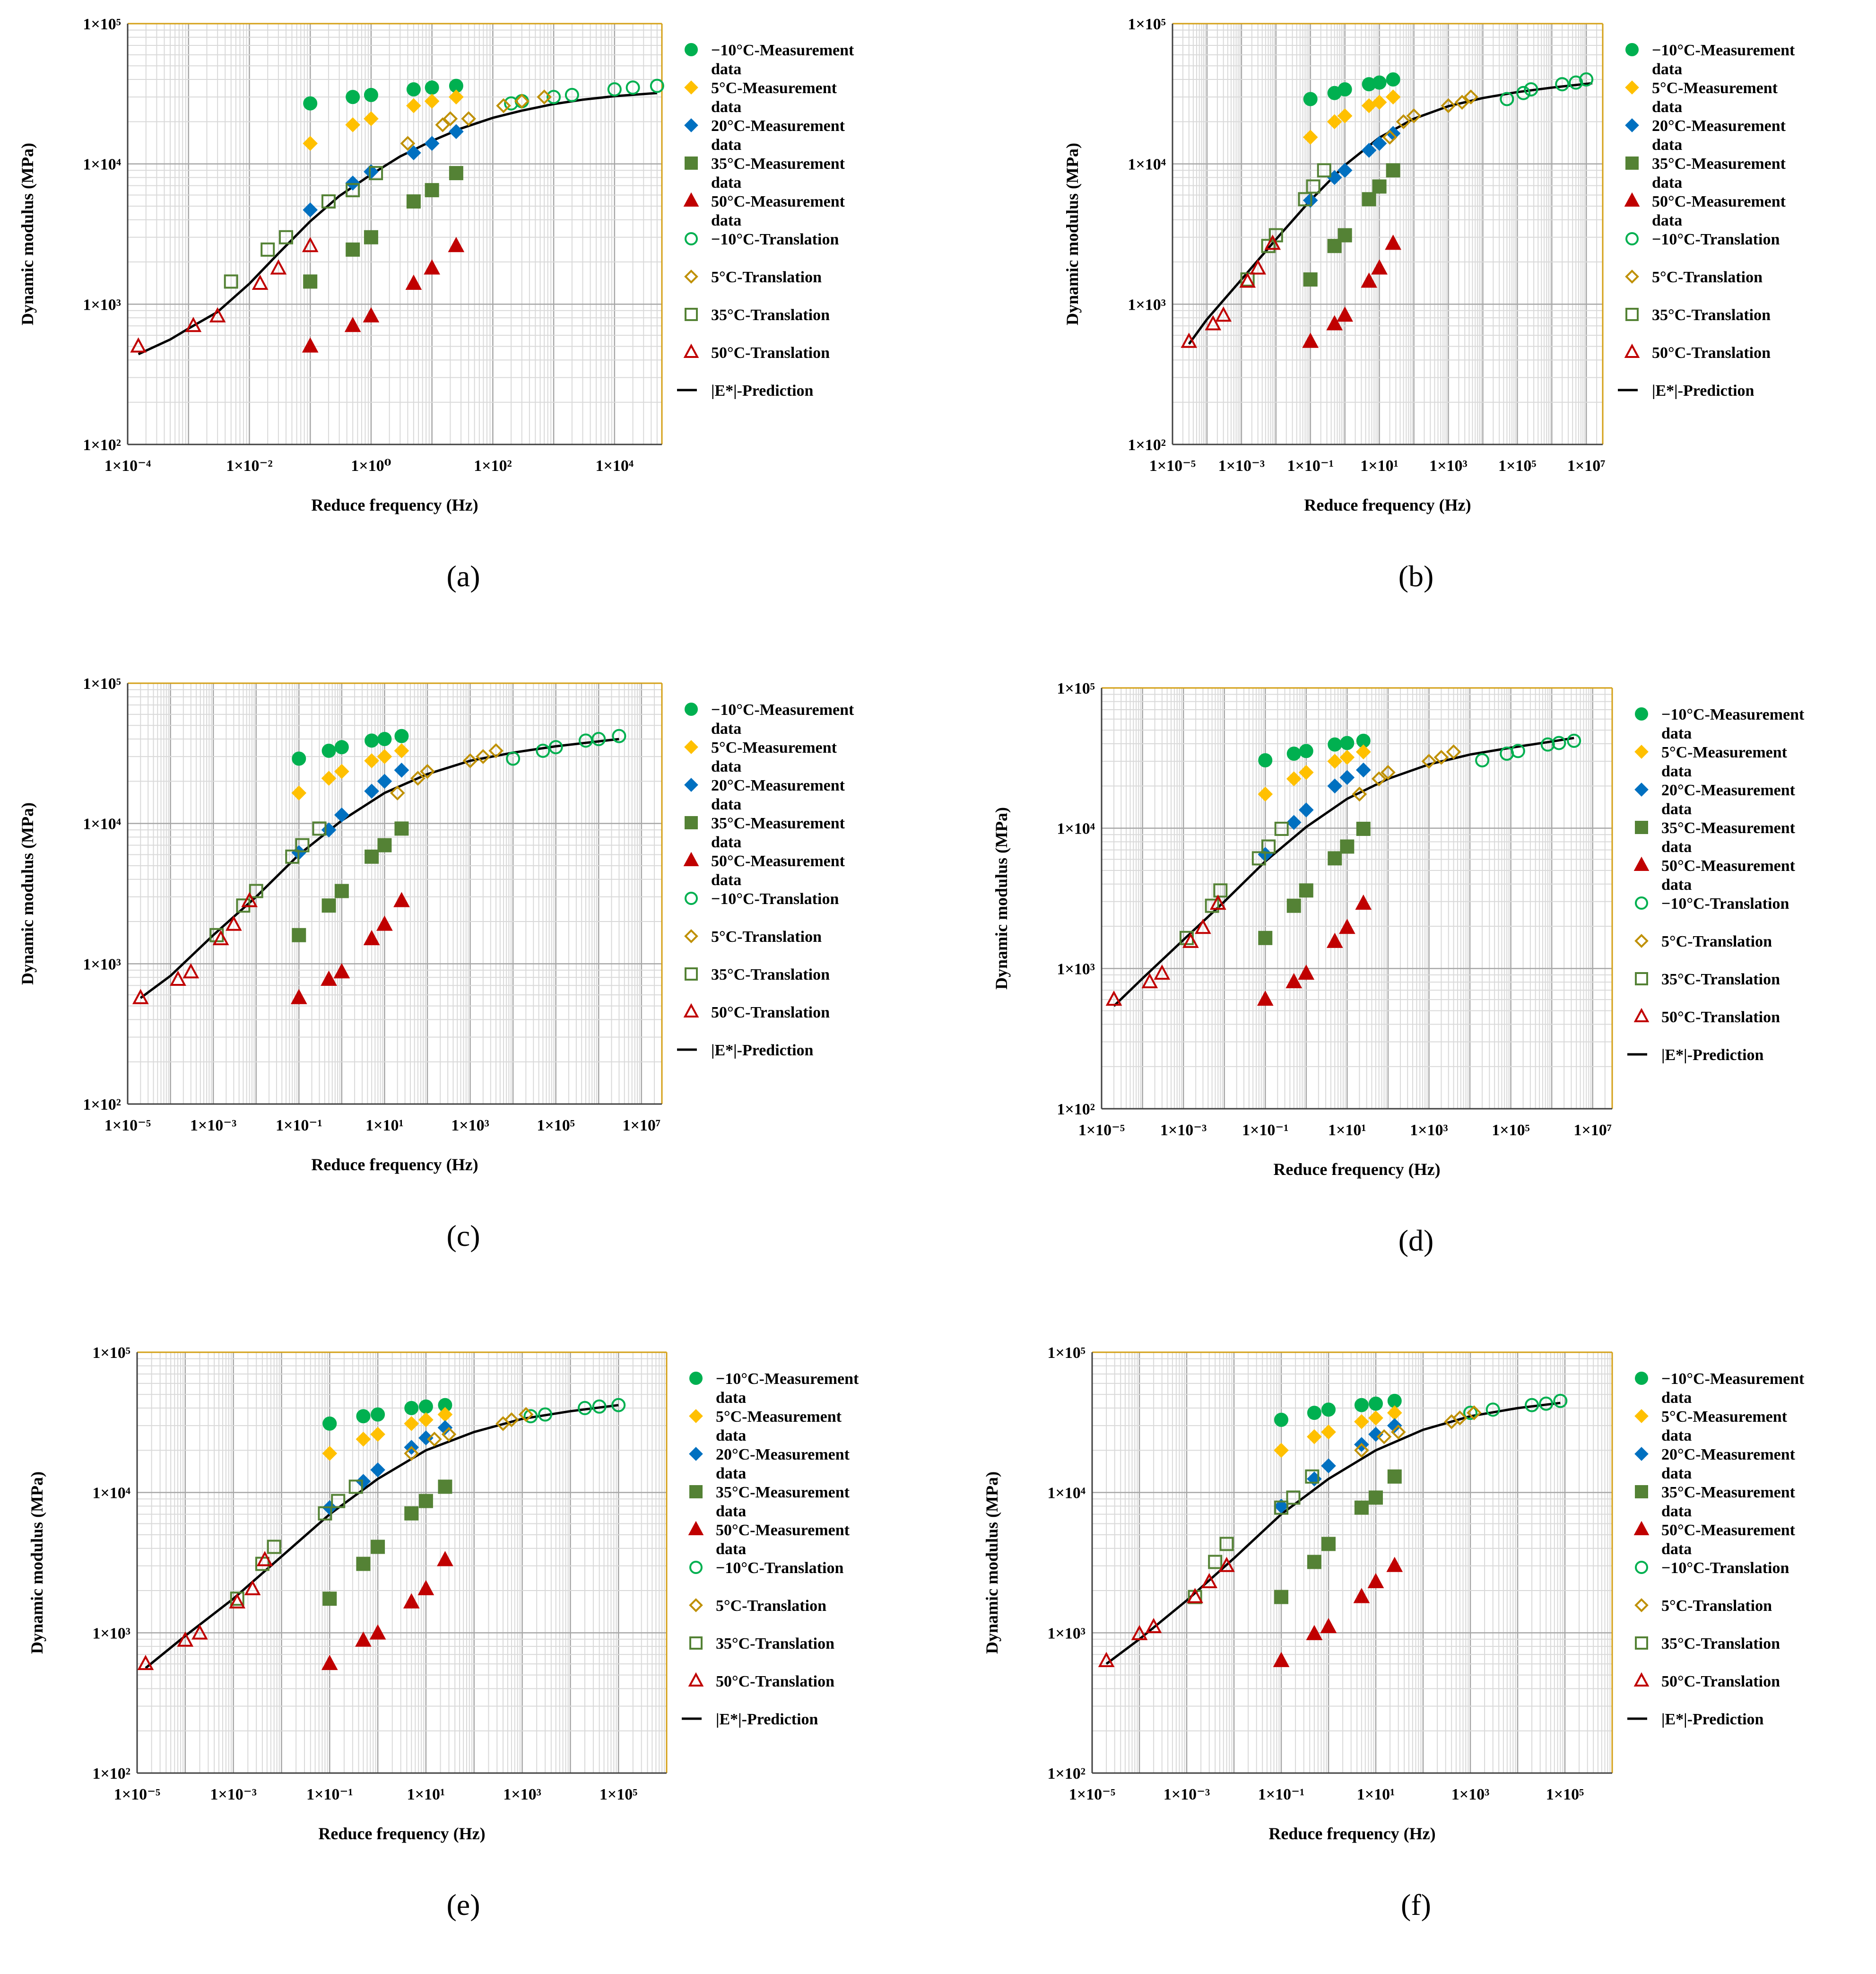 The height and width of the screenshot is (1974, 1876). What do you see at coordinates (463, 576) in the screenshot?
I see `panel-caption: (a)` at bounding box center [463, 576].